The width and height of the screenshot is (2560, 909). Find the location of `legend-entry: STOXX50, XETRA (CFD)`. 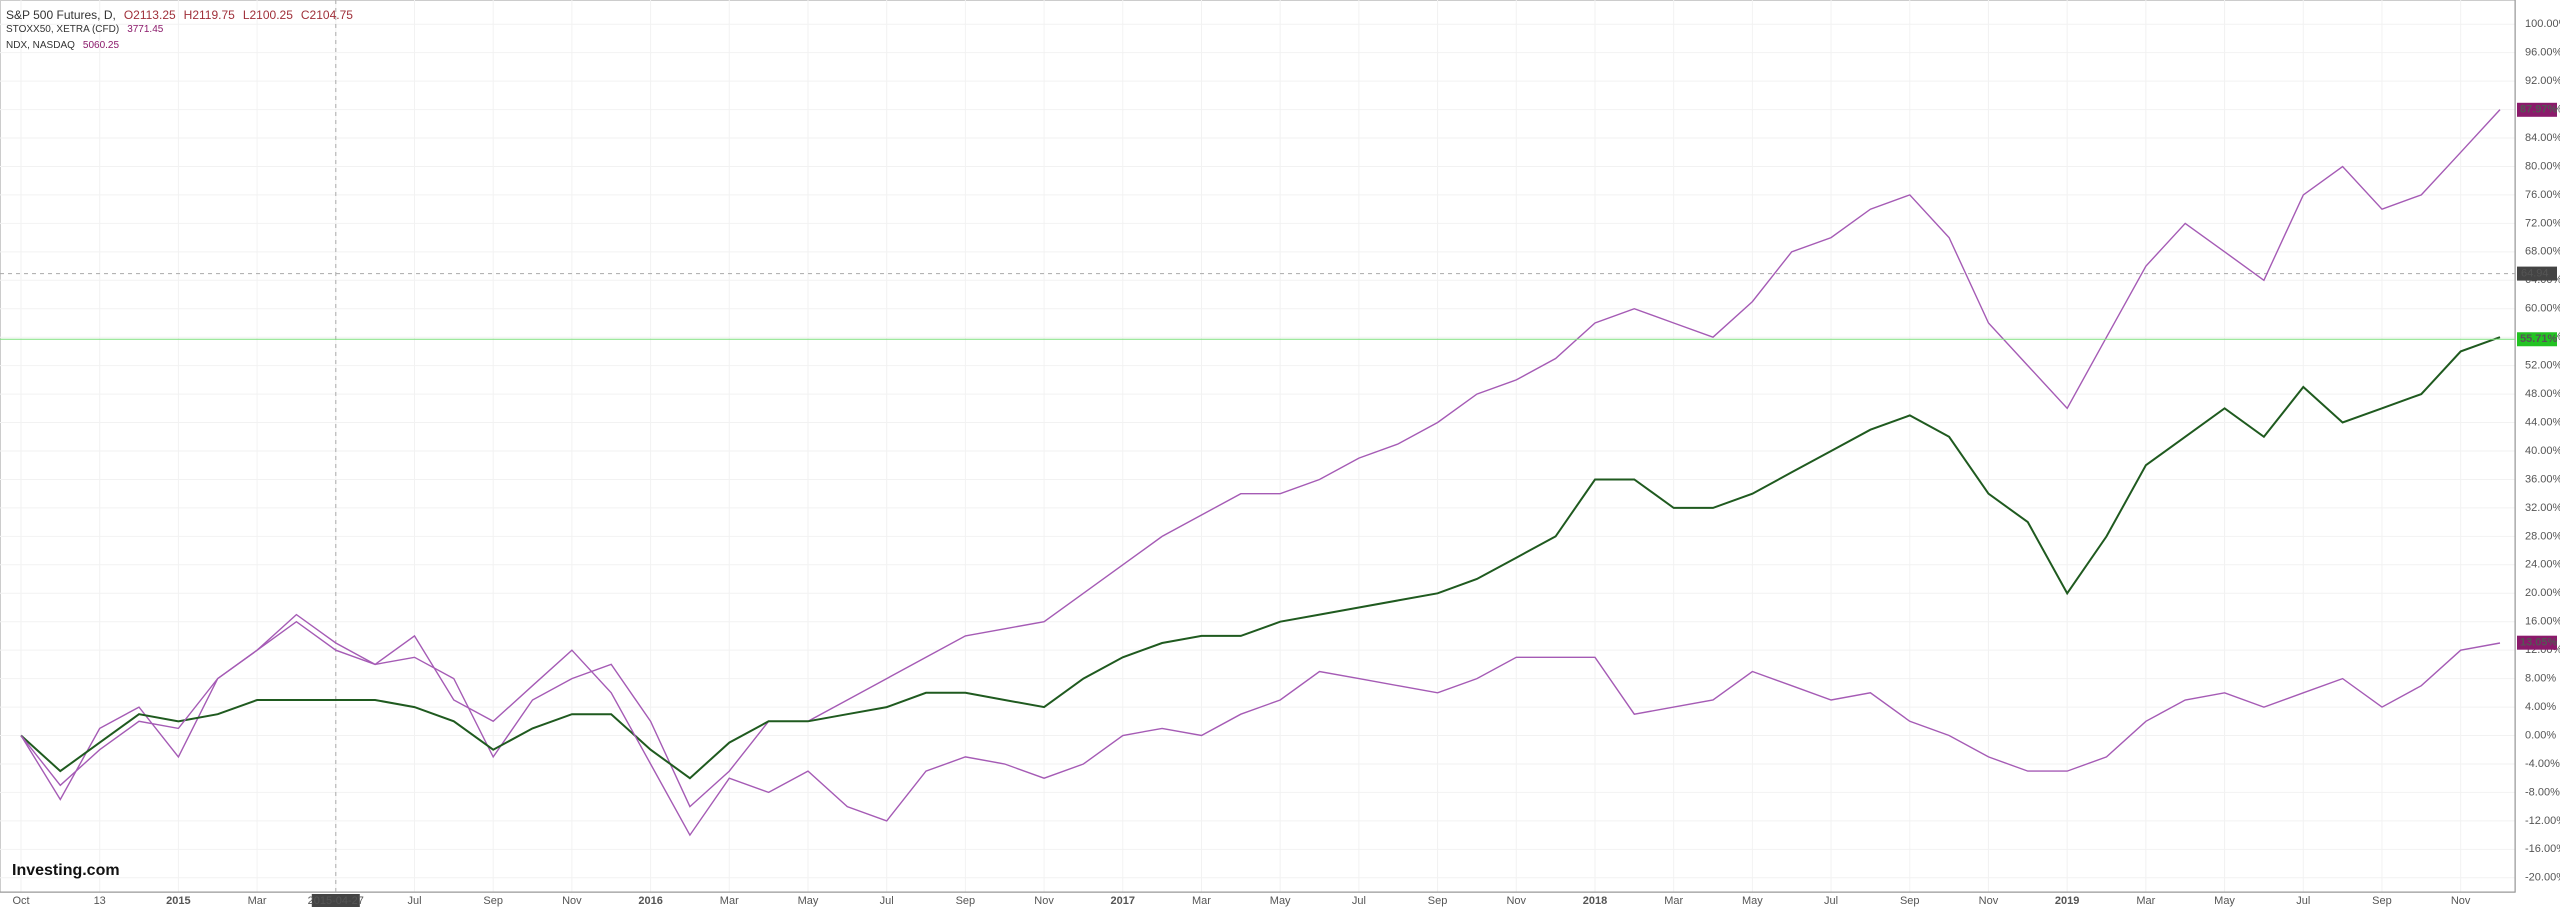

legend-entry: STOXX50, XETRA (CFD) is located at coordinates (63, 29).